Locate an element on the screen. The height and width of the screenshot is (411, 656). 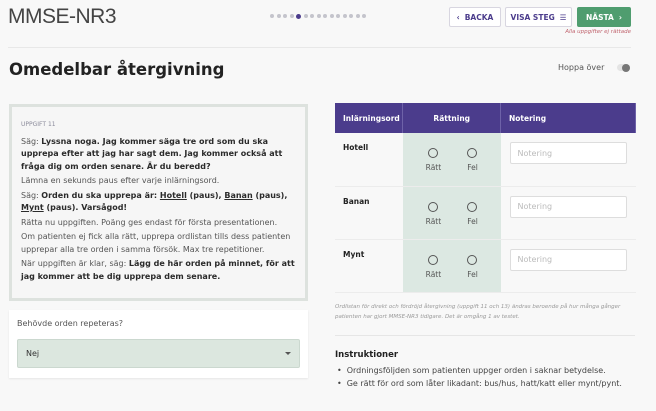
app-title: MMSE-NR3 is located at coordinates (62, 16).